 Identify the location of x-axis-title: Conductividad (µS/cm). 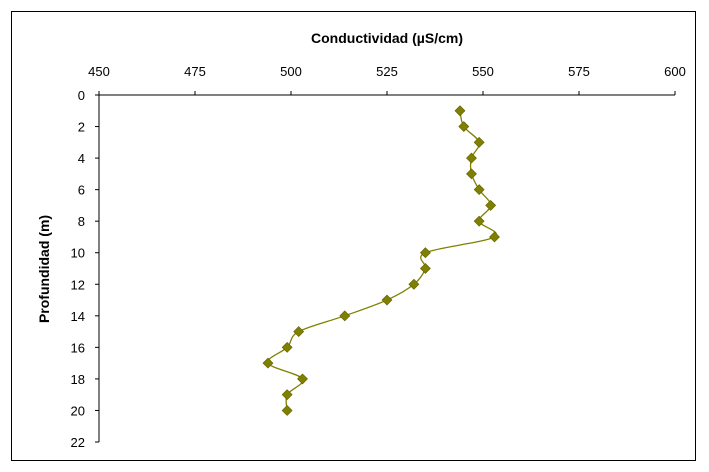
(387, 38).